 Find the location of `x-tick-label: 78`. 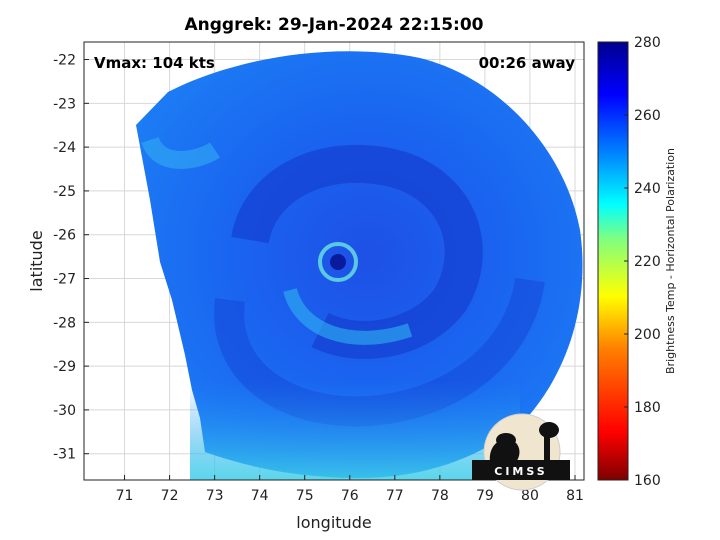

x-tick-label: 78 is located at coordinates (440, 496).